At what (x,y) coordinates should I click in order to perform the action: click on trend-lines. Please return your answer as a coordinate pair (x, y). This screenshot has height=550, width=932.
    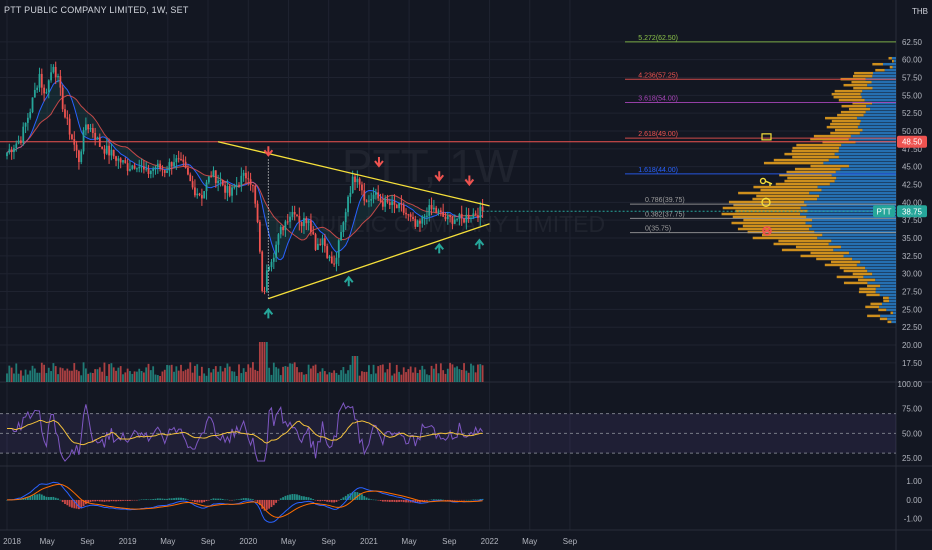
    Looking at the image, I should click on (353, 220).